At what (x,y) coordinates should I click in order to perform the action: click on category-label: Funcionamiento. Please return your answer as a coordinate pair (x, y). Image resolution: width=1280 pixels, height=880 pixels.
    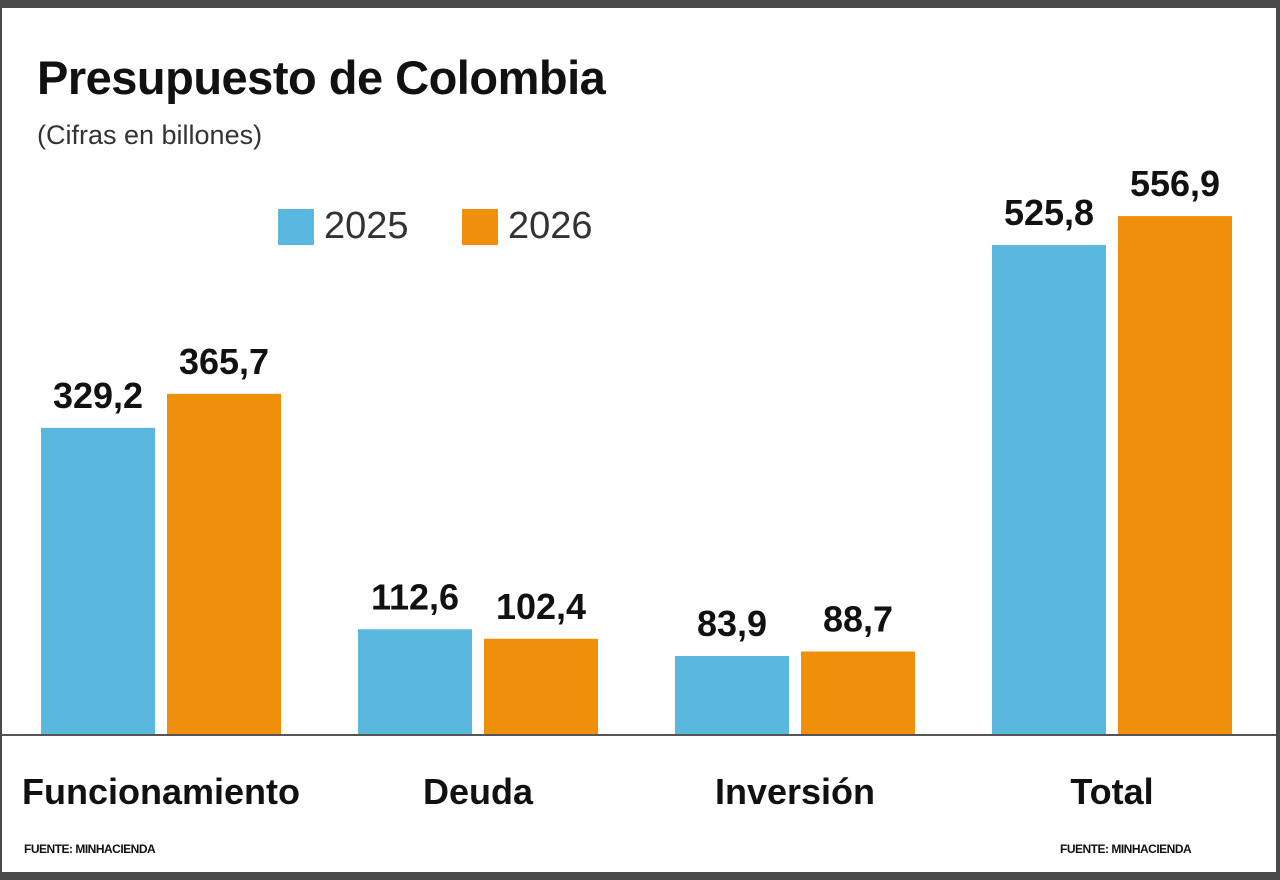
    Looking at the image, I should click on (161, 791).